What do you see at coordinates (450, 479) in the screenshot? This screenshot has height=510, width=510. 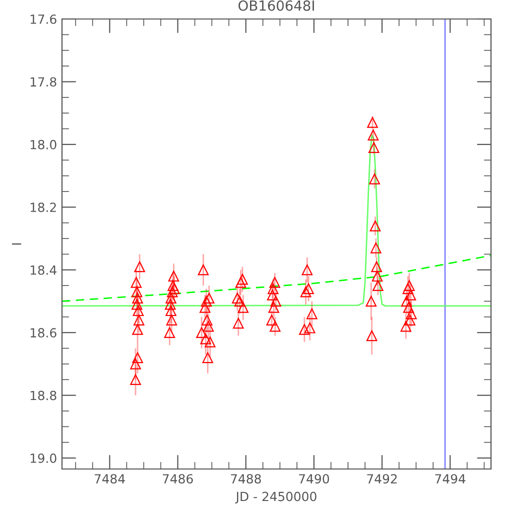 I see `x-tick-label: 7494` at bounding box center [450, 479].